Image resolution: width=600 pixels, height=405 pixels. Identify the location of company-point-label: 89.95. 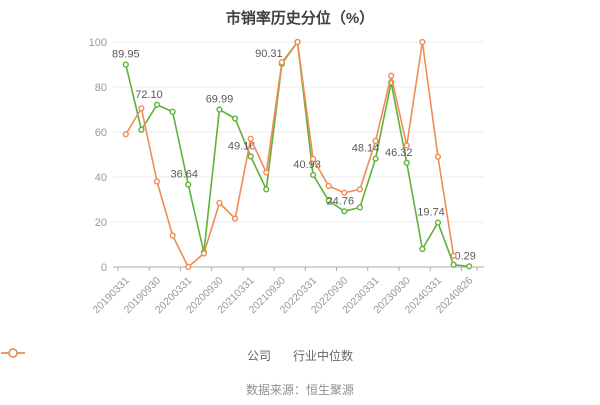
(126, 55).